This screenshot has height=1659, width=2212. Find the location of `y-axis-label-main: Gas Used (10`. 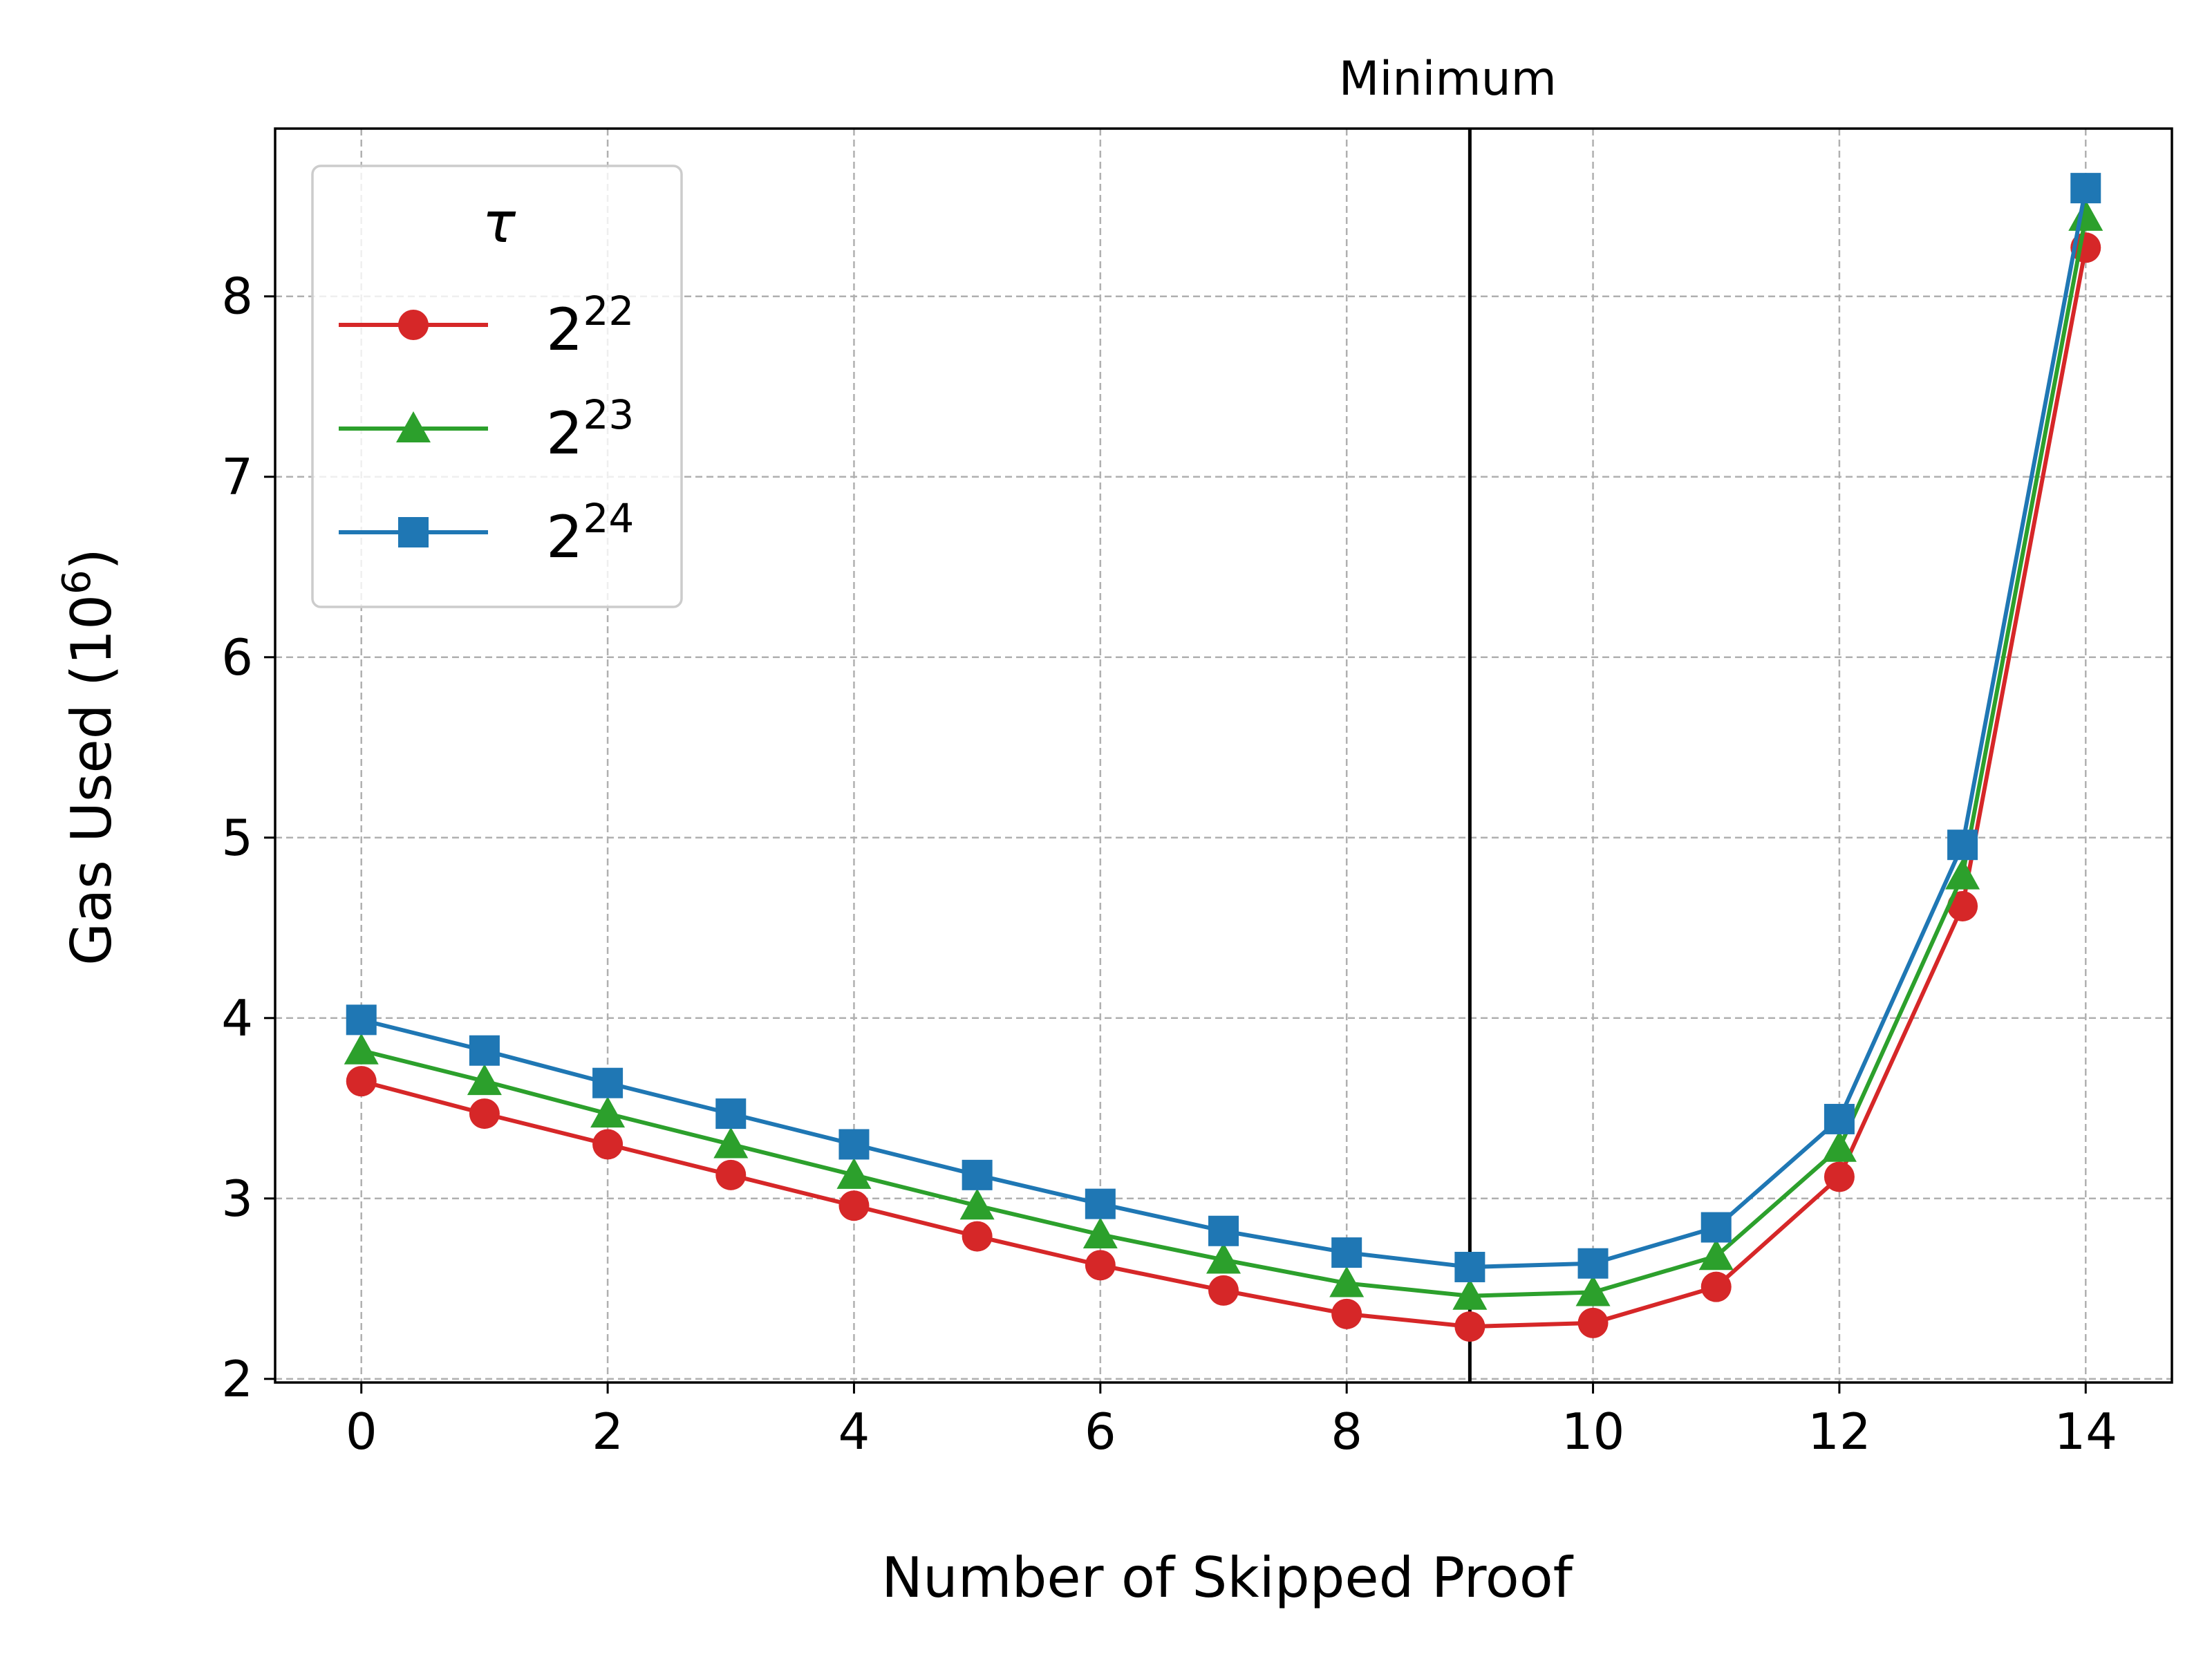

y-axis-label-main: Gas Used (10 is located at coordinates (92, 780).